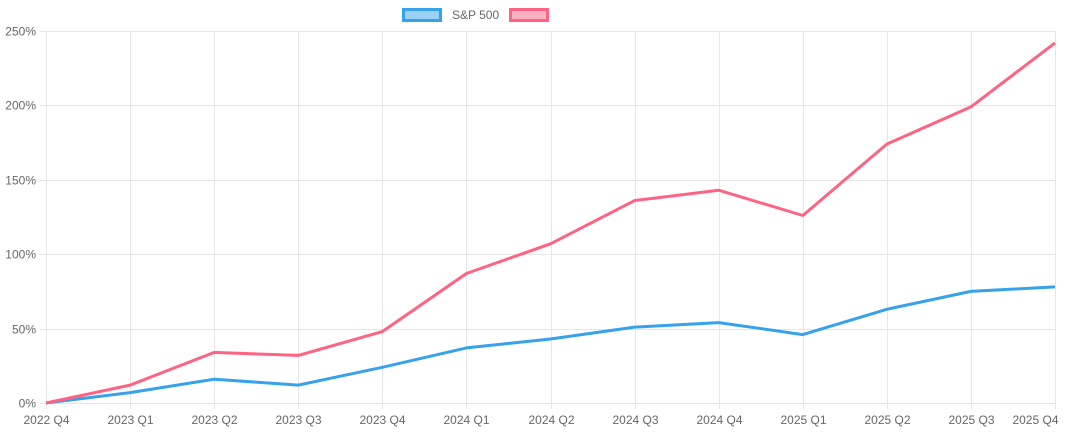 The height and width of the screenshot is (436, 1086). Describe the element at coordinates (20, 32) in the screenshot. I see `y-axis-tick-label: 250%` at that location.